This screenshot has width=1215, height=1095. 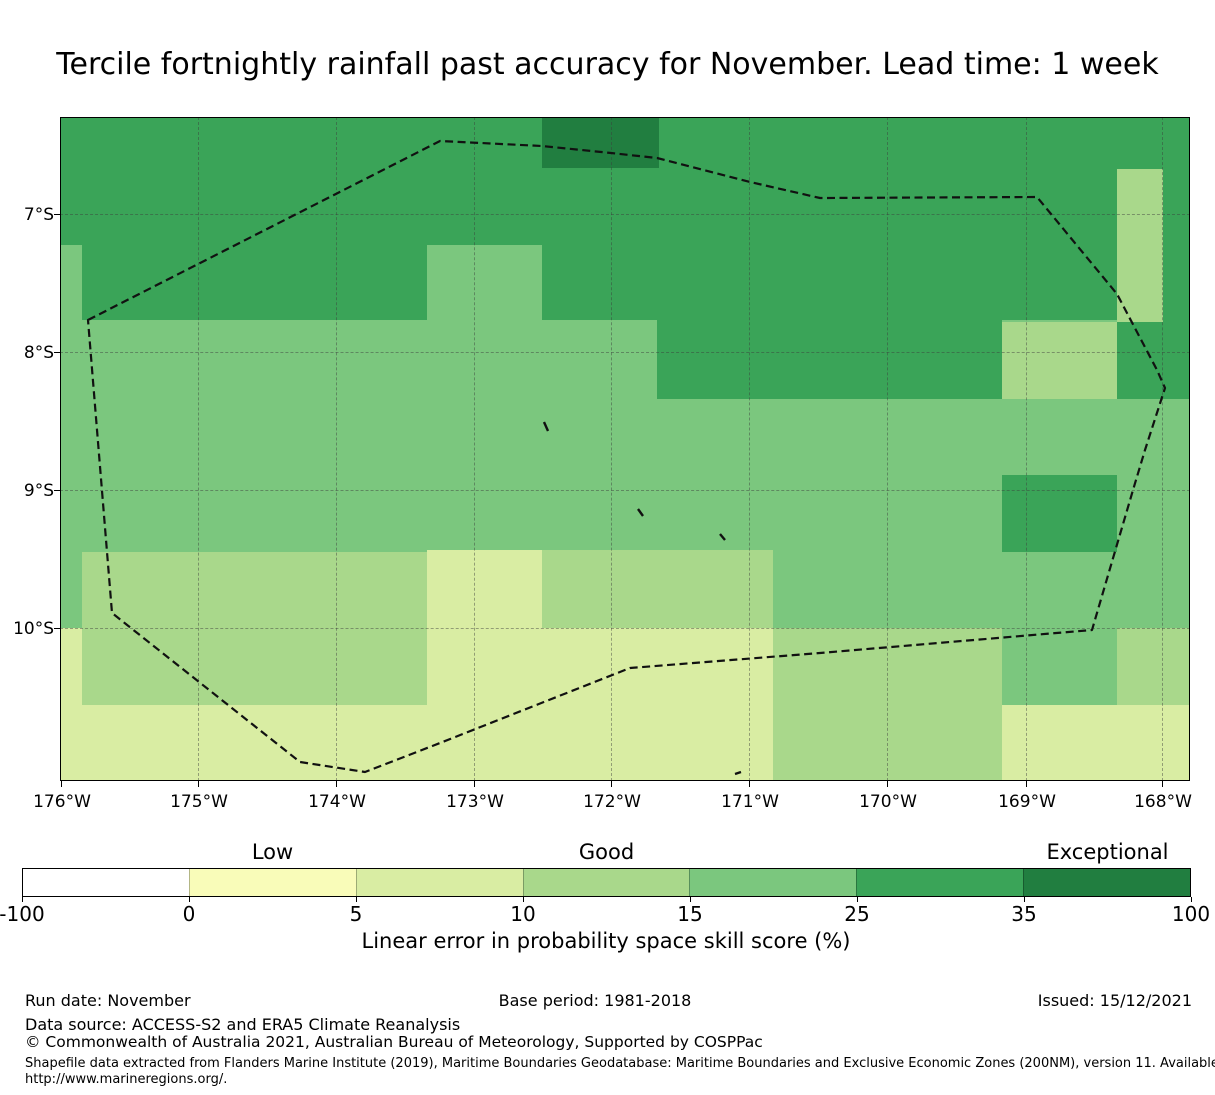 I want to click on x-tick-label: 170°W, so click(x=888, y=802).